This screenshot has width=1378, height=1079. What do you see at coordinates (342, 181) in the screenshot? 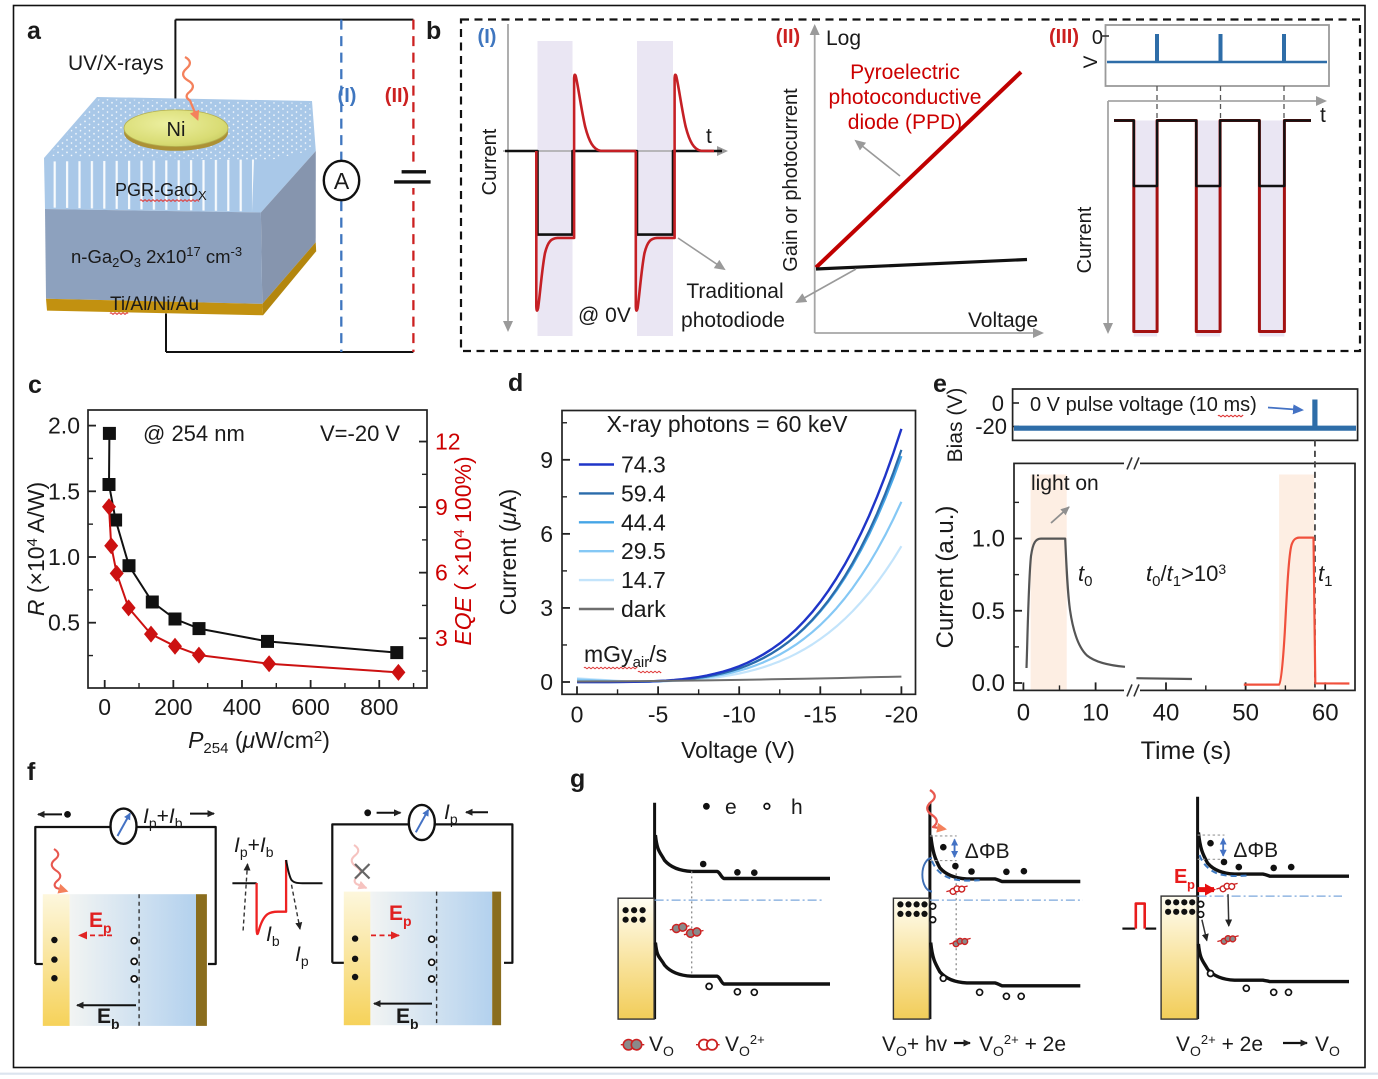
I see `svg-text: A` at bounding box center [342, 181].